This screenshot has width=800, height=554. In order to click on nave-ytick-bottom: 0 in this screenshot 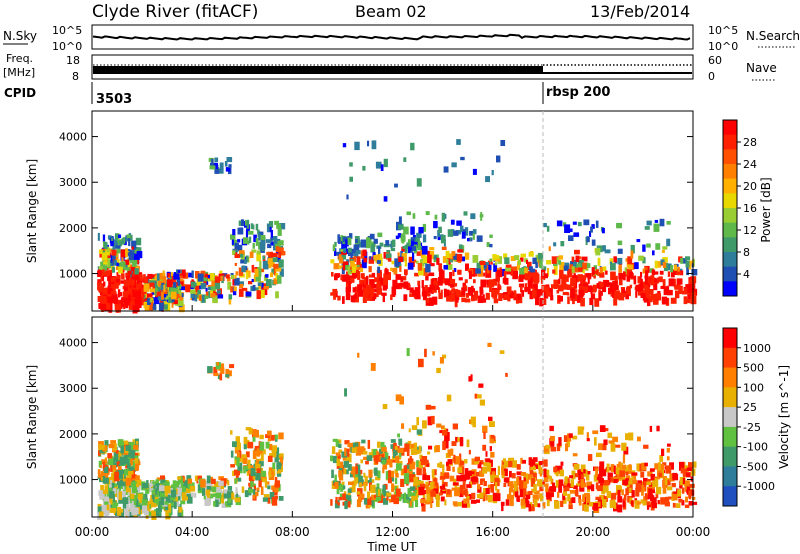, I will do `click(711, 76)`.